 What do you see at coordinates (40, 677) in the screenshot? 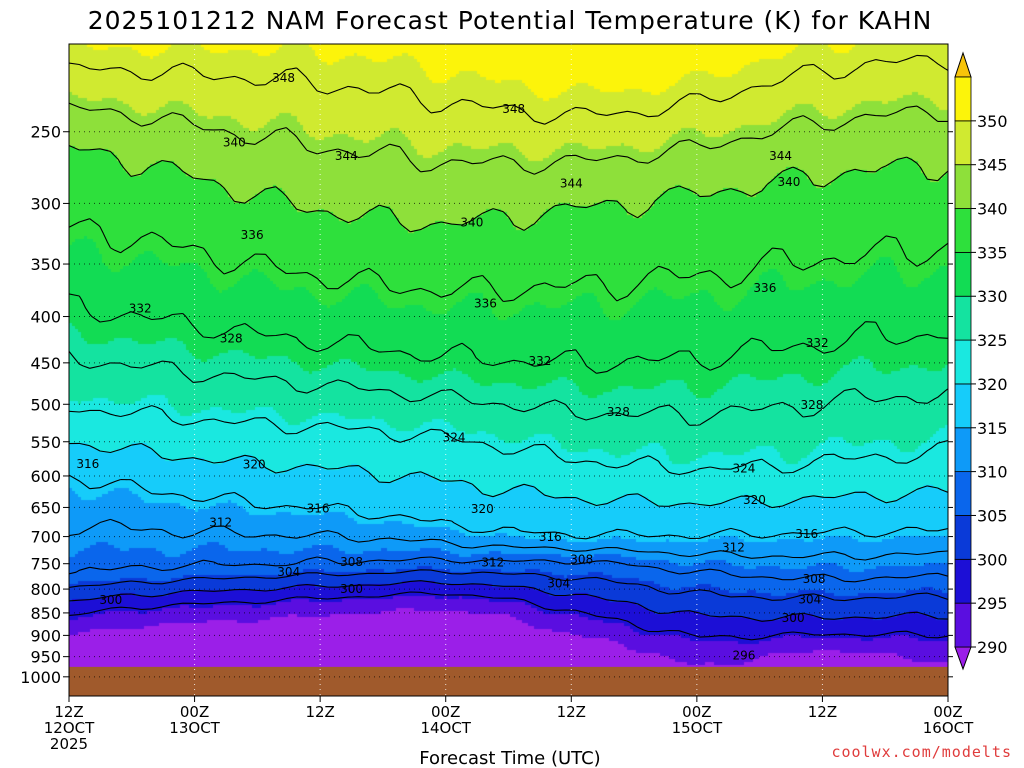
I see `y-tick-label: 1000` at bounding box center [40, 677].